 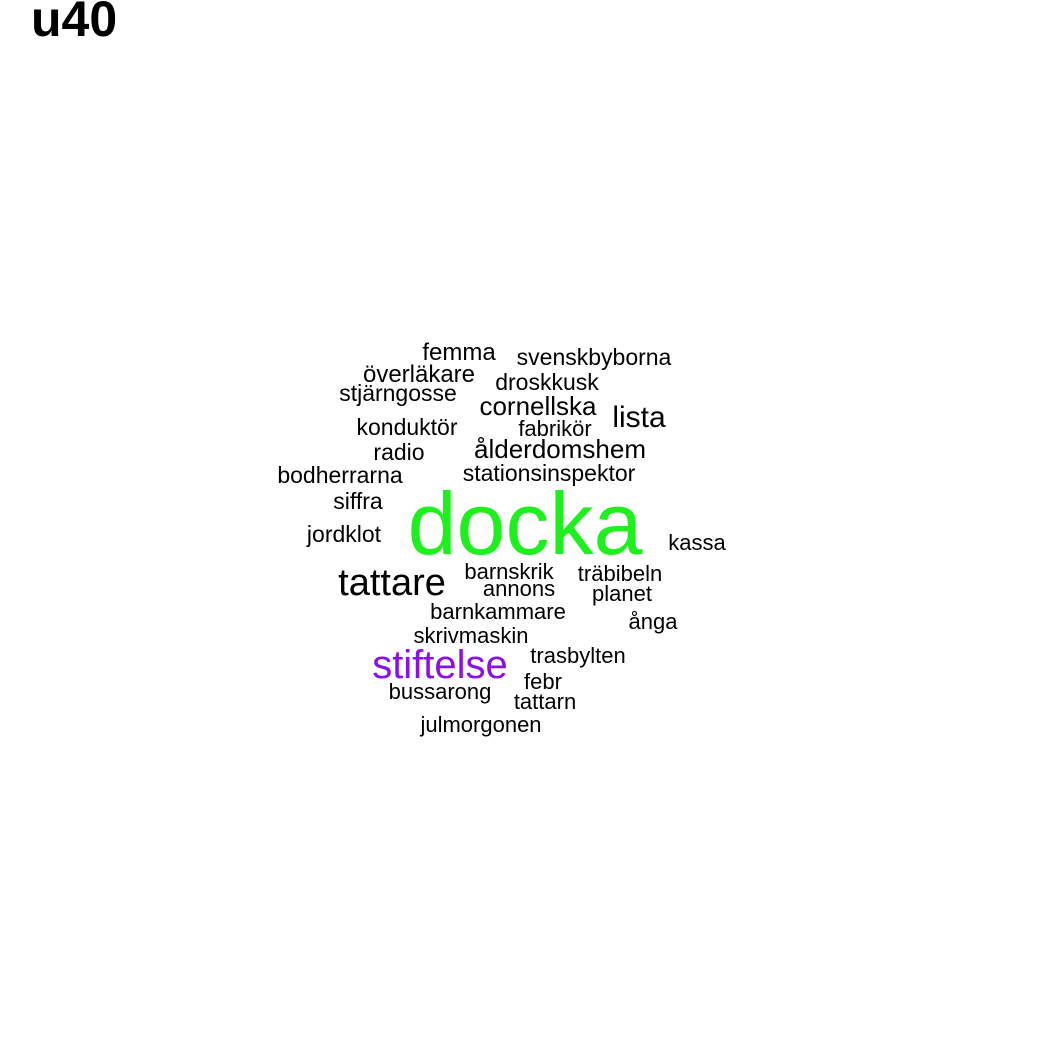 What do you see at coordinates (398, 393) in the screenshot?
I see `word-stjarngosse: stjärngosse` at bounding box center [398, 393].